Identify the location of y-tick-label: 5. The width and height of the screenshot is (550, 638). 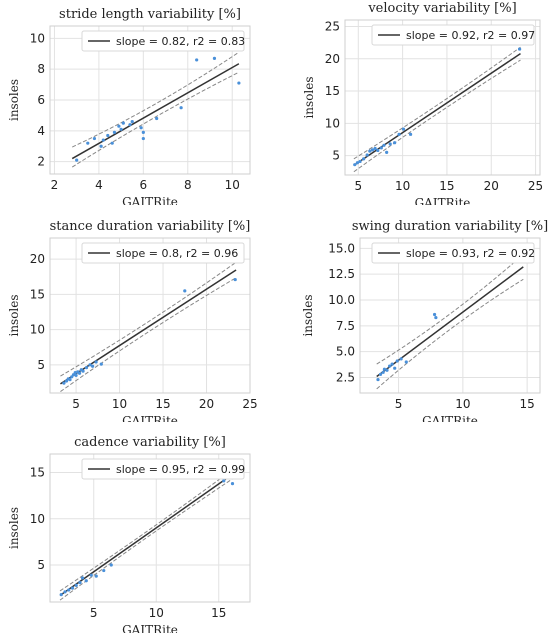
(336, 156).